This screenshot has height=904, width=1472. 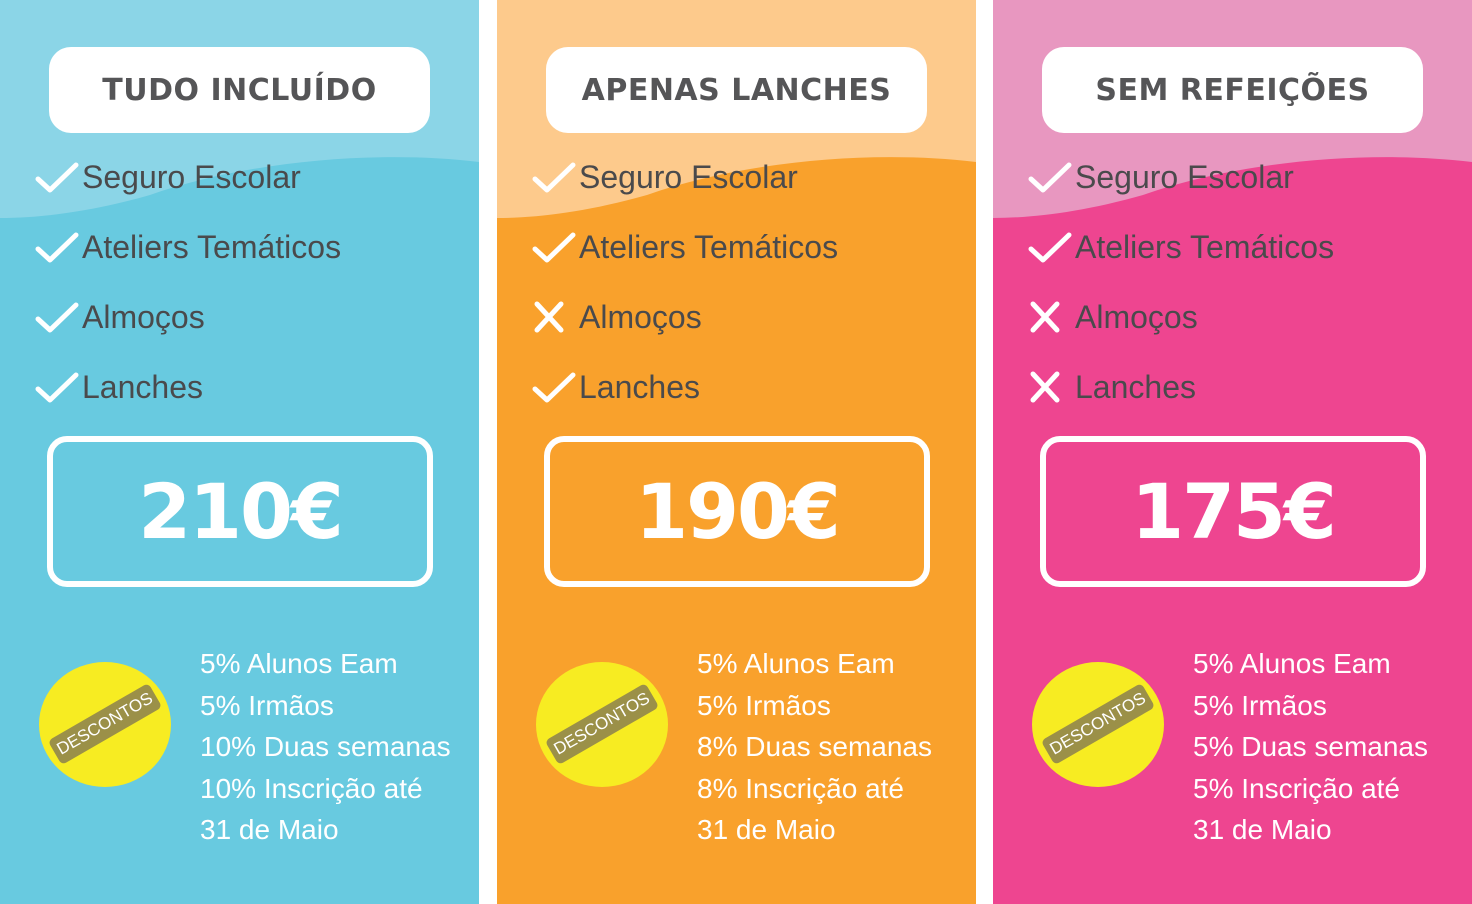 I want to click on discount-item: 10% Inscrição até, so click(x=311, y=788).